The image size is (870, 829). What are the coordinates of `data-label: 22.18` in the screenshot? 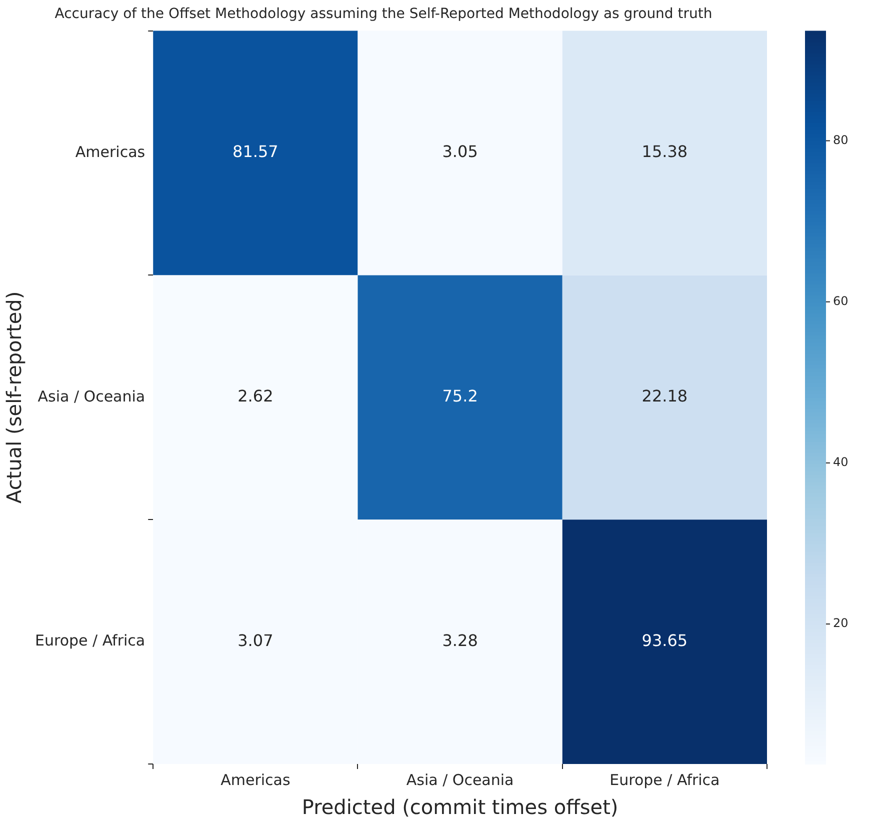 It's located at (665, 396).